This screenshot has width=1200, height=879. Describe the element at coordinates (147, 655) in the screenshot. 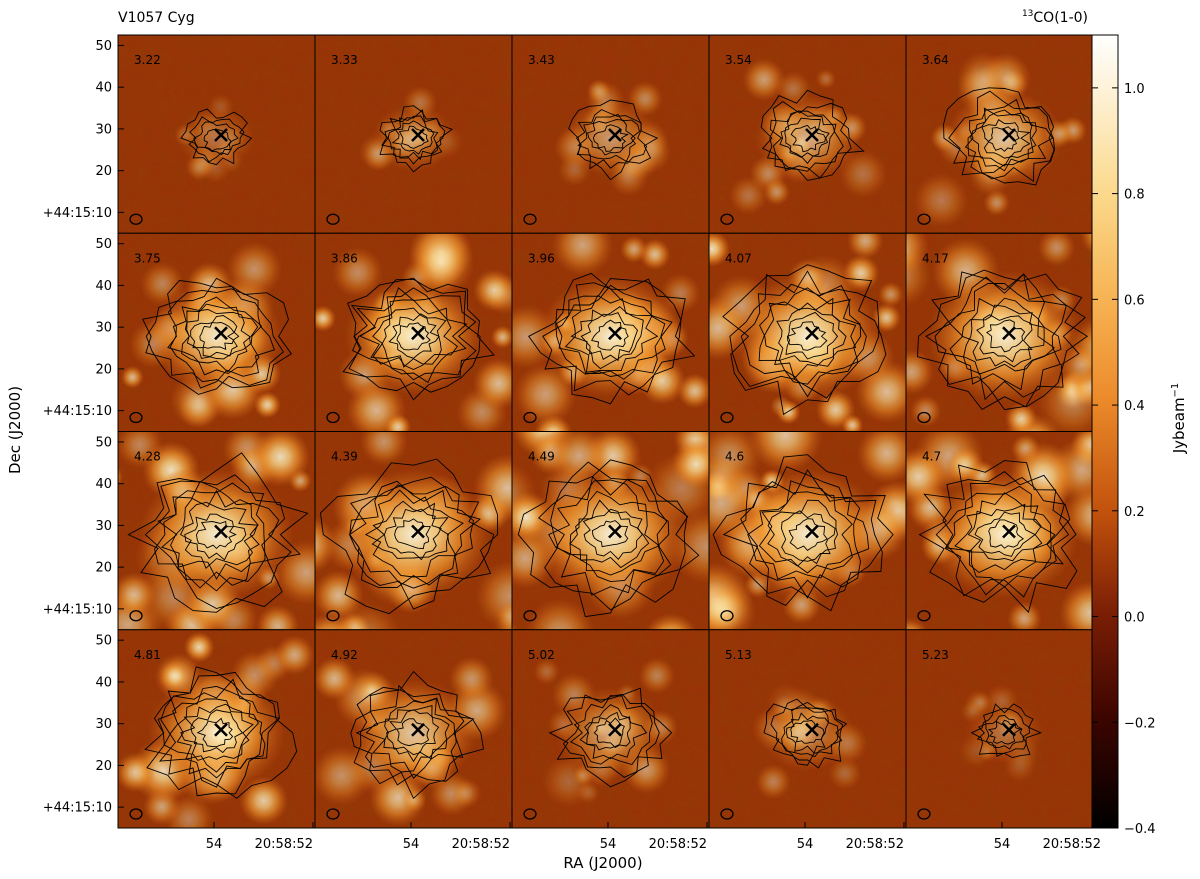

I see `velocity-label: 4.81` at that location.